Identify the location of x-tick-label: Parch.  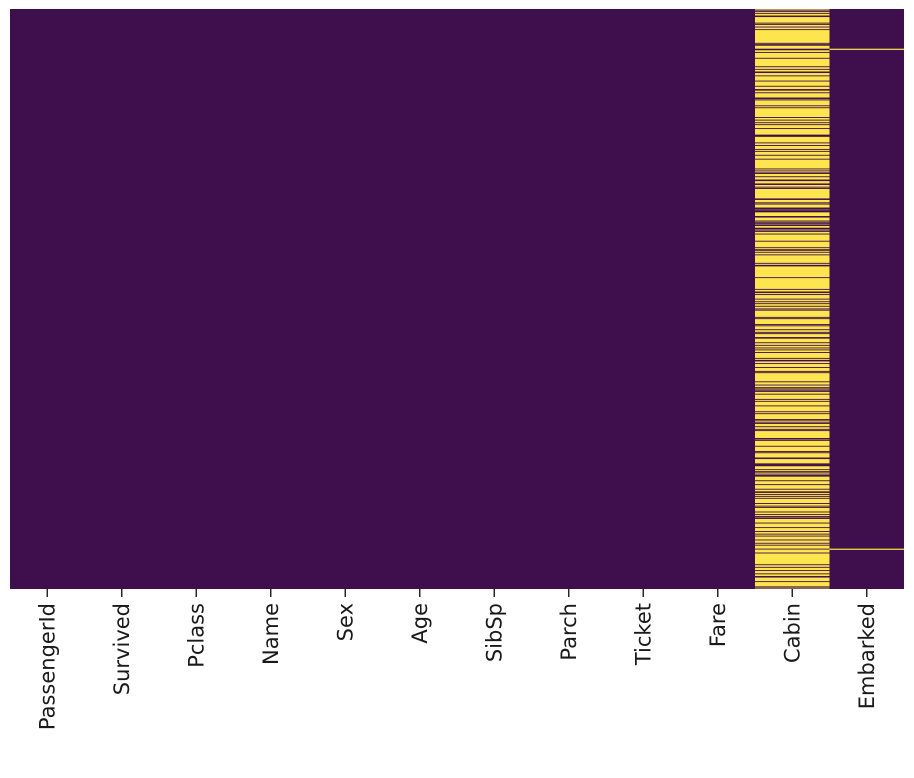
(569, 632).